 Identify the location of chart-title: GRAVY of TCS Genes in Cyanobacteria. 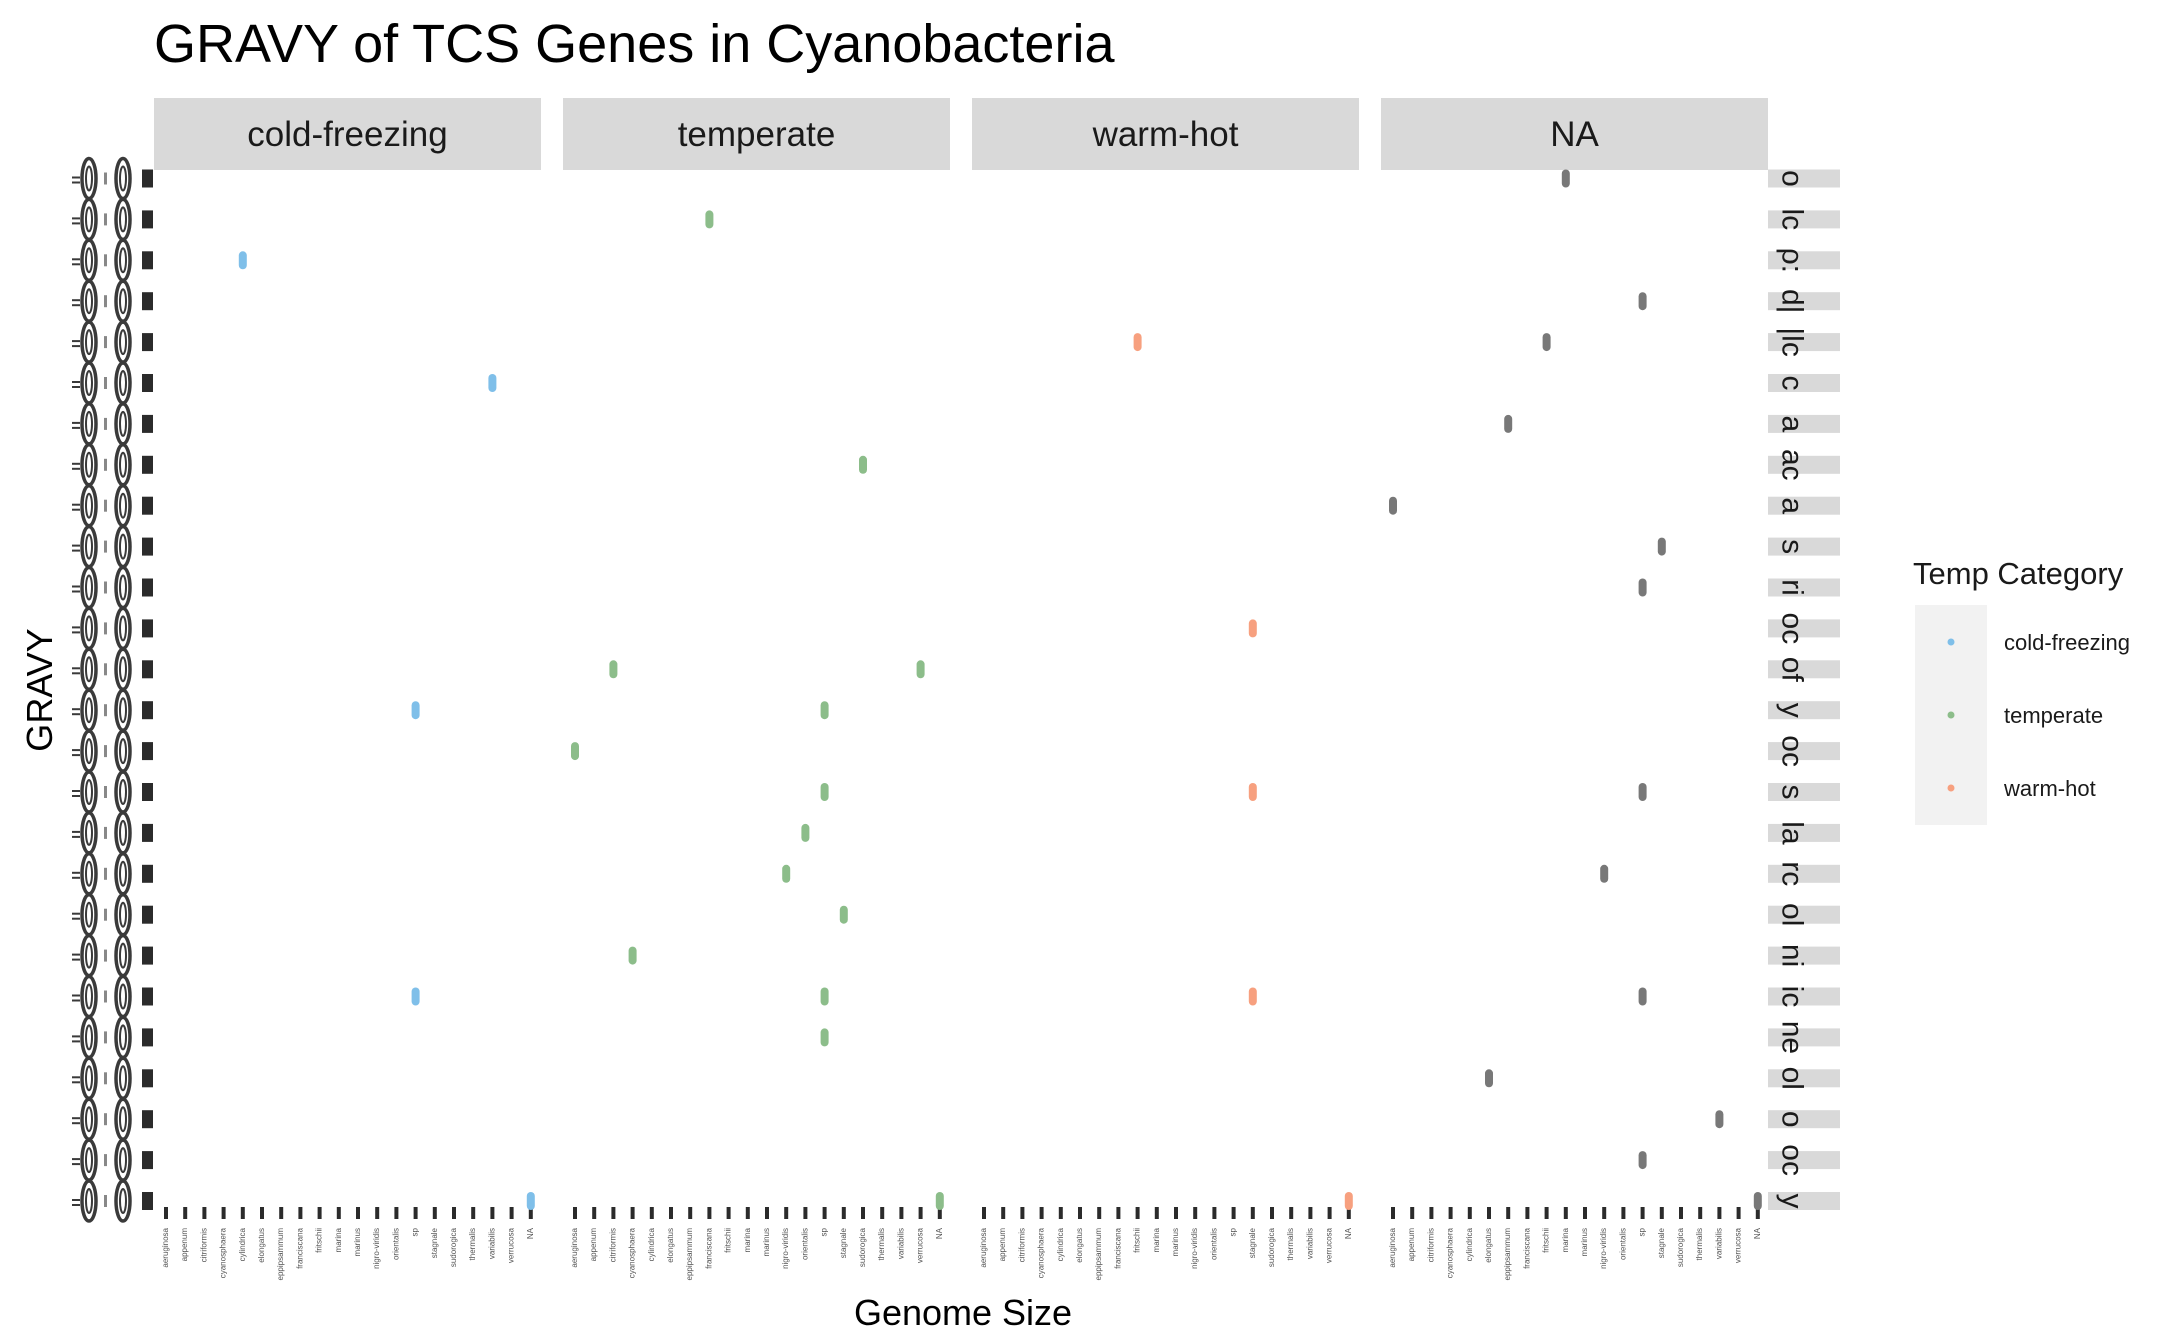
(634, 44).